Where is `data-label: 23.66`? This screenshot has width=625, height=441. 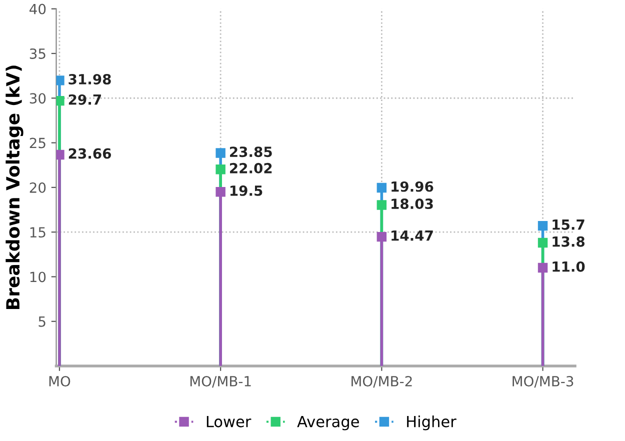 data-label: 23.66 is located at coordinates (89, 153).